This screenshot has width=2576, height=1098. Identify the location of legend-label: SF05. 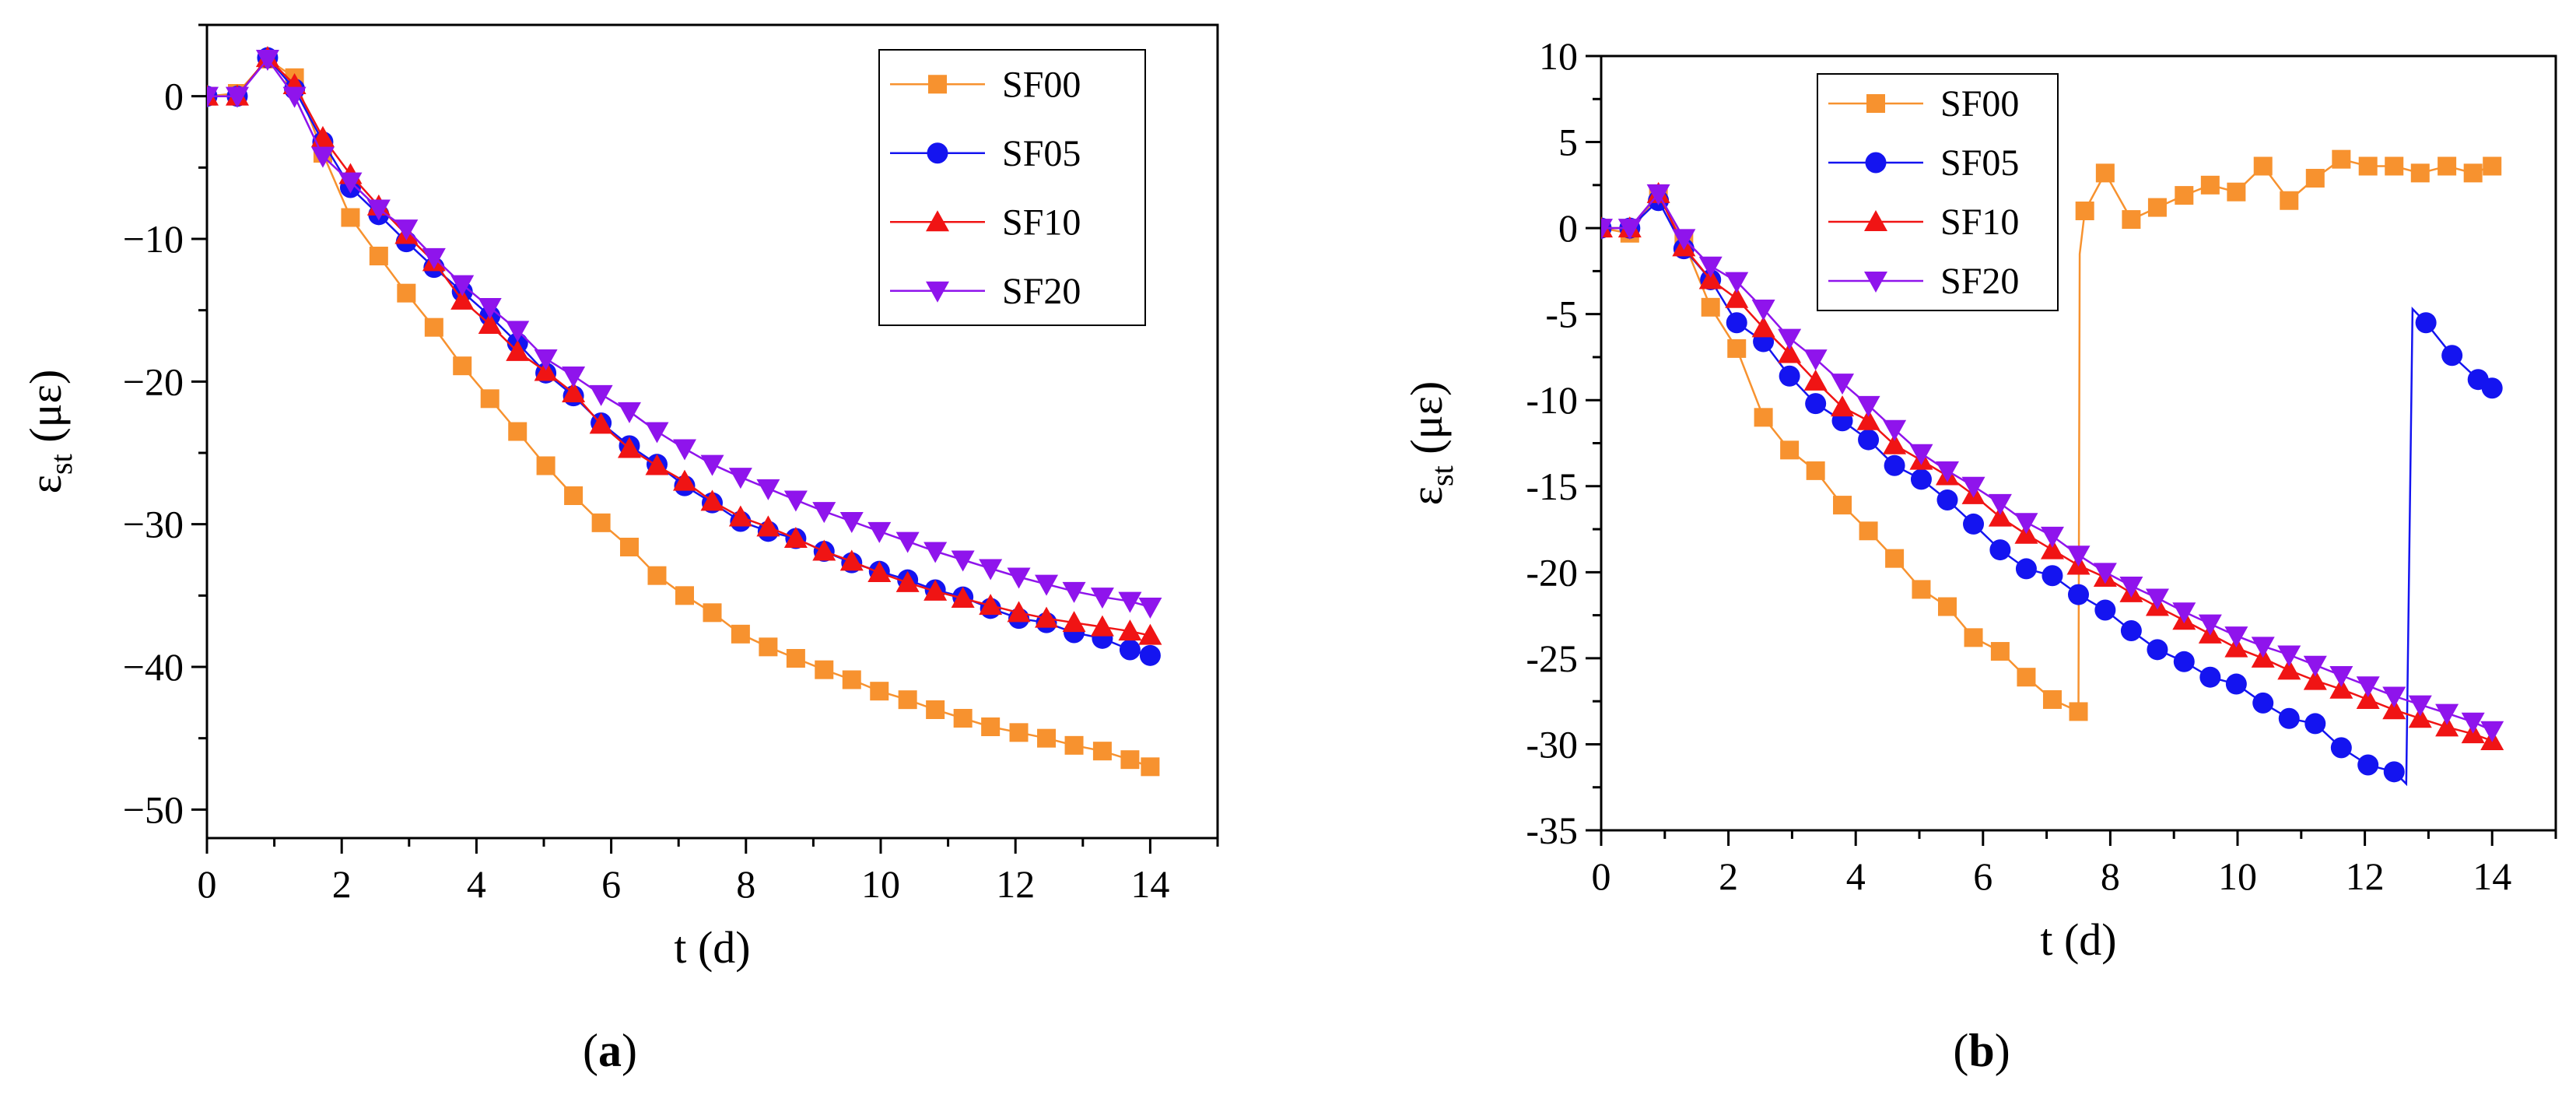
(1042, 153).